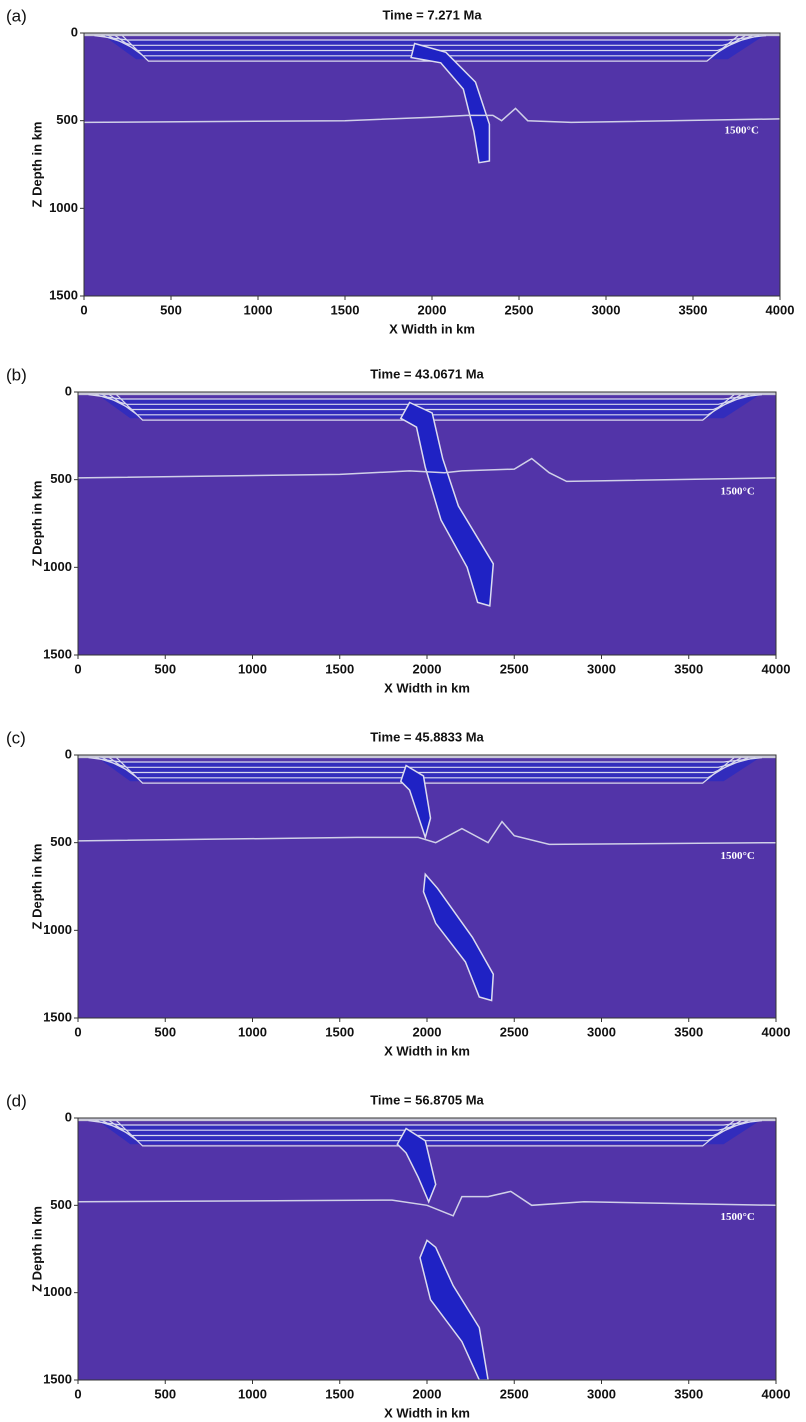 The width and height of the screenshot is (806, 1422). Describe the element at coordinates (427, 373) in the screenshot. I see `chart-title: Time = 43.0671 Ma` at that location.